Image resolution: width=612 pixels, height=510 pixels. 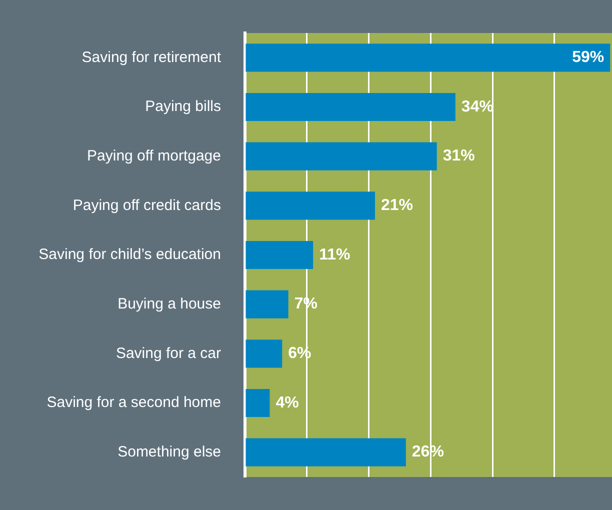 I want to click on data-label: 59%, so click(x=588, y=57).